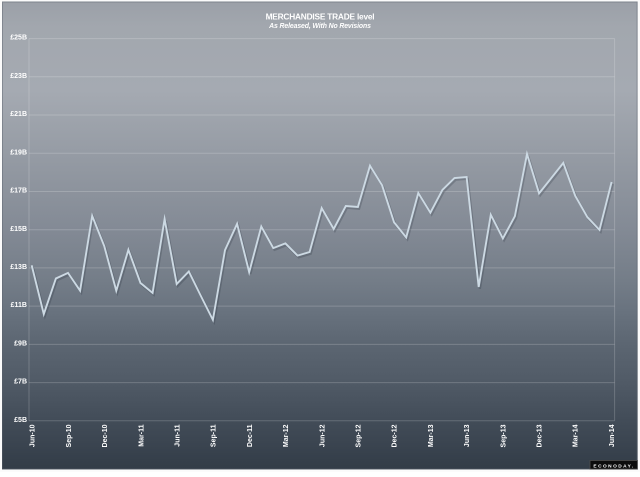 This screenshot has width=640, height=477. Describe the element at coordinates (69, 435) in the screenshot. I see `svg-text: Sep-10` at that location.